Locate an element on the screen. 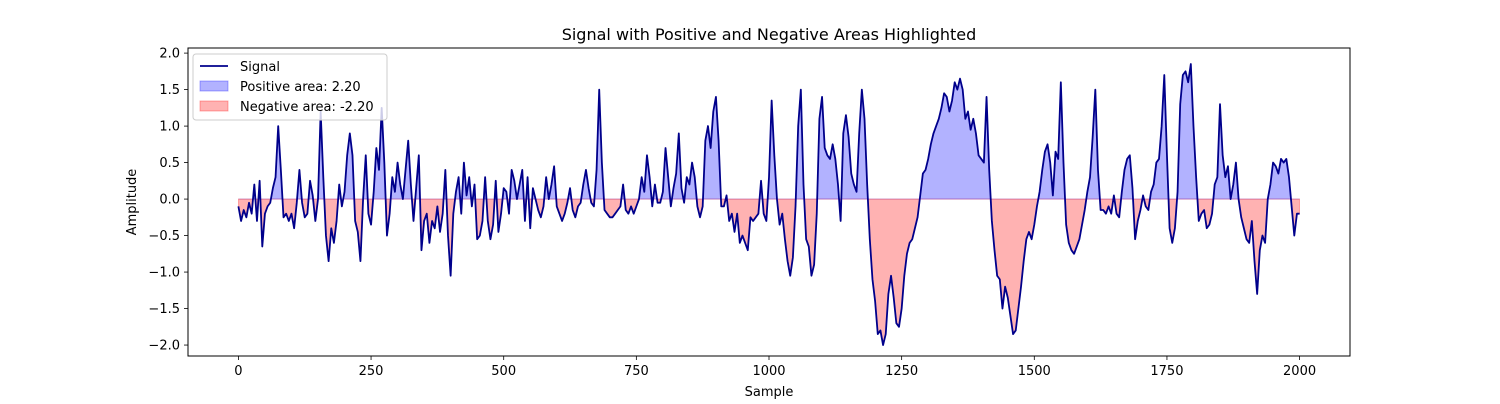 This screenshot has width=1500, height=404. x-tick-label: 1250 is located at coordinates (901, 371).